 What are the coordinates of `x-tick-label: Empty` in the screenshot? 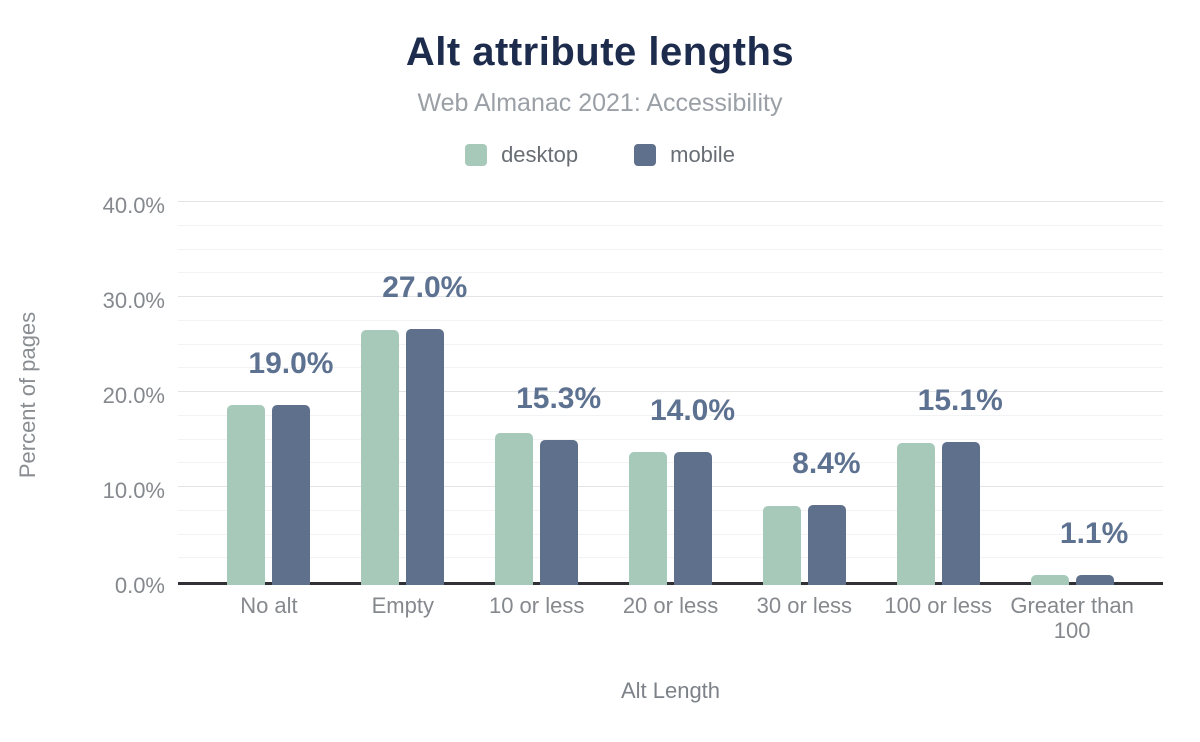 It's located at (402, 605).